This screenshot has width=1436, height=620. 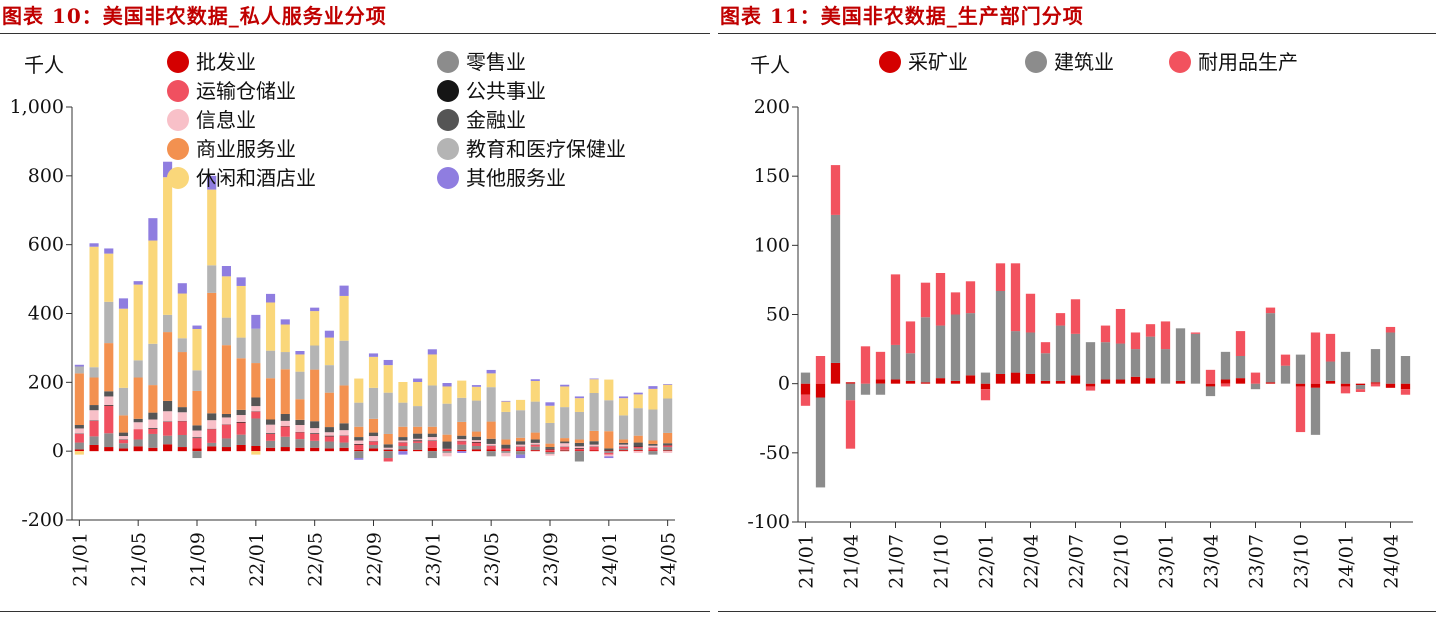 I want to click on x-tick-label: 23/09, so click(x=551, y=559).